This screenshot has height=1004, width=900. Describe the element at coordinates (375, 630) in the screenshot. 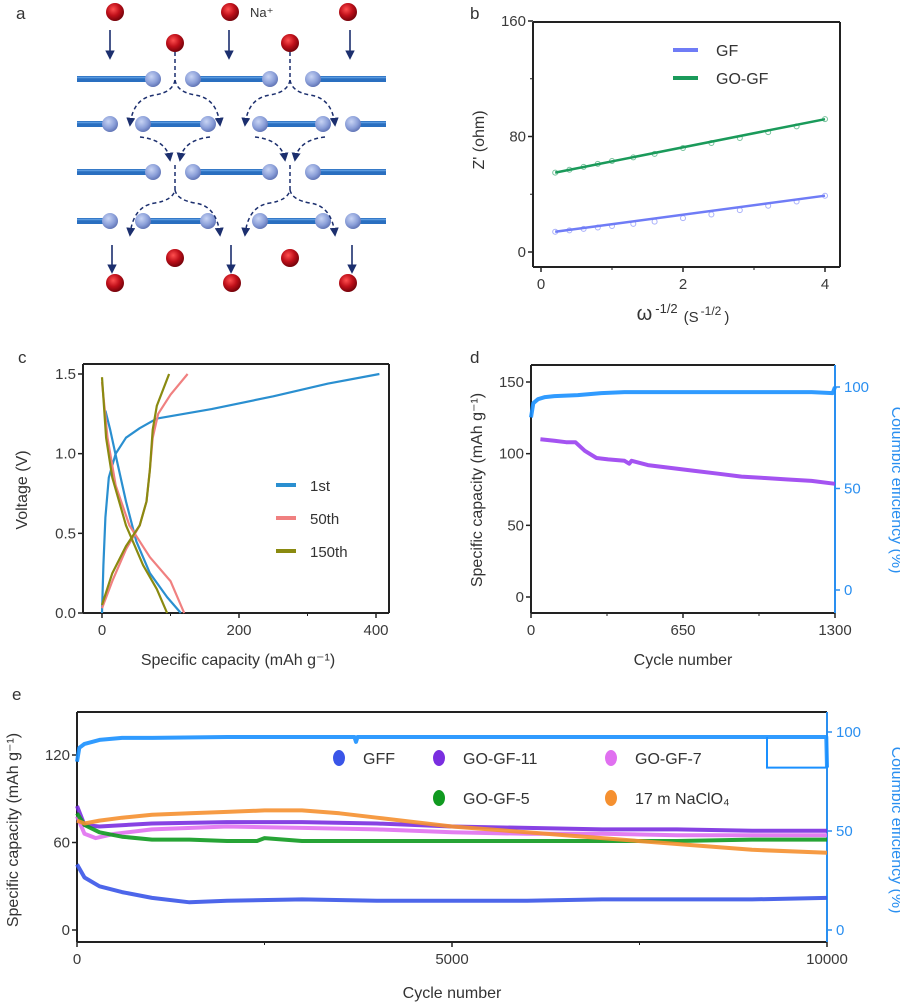

I see `c-x-tick-label: 400` at that location.